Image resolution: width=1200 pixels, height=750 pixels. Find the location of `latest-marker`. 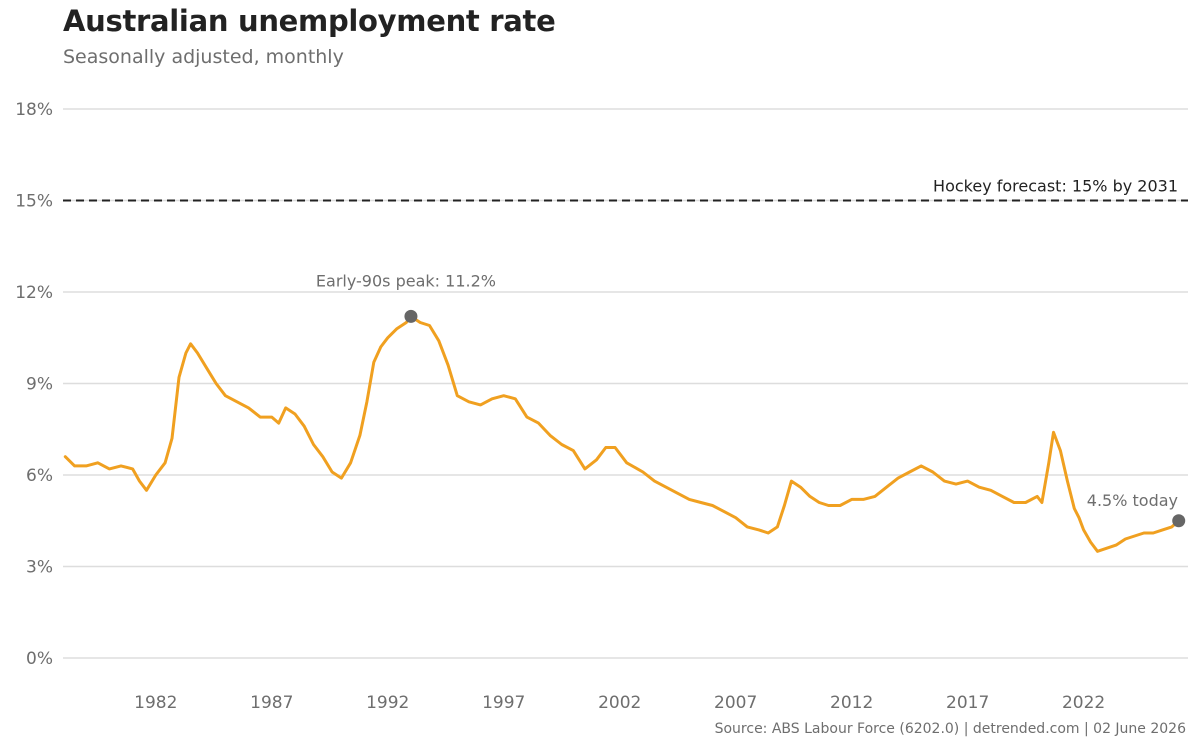

latest-marker is located at coordinates (1179, 521).